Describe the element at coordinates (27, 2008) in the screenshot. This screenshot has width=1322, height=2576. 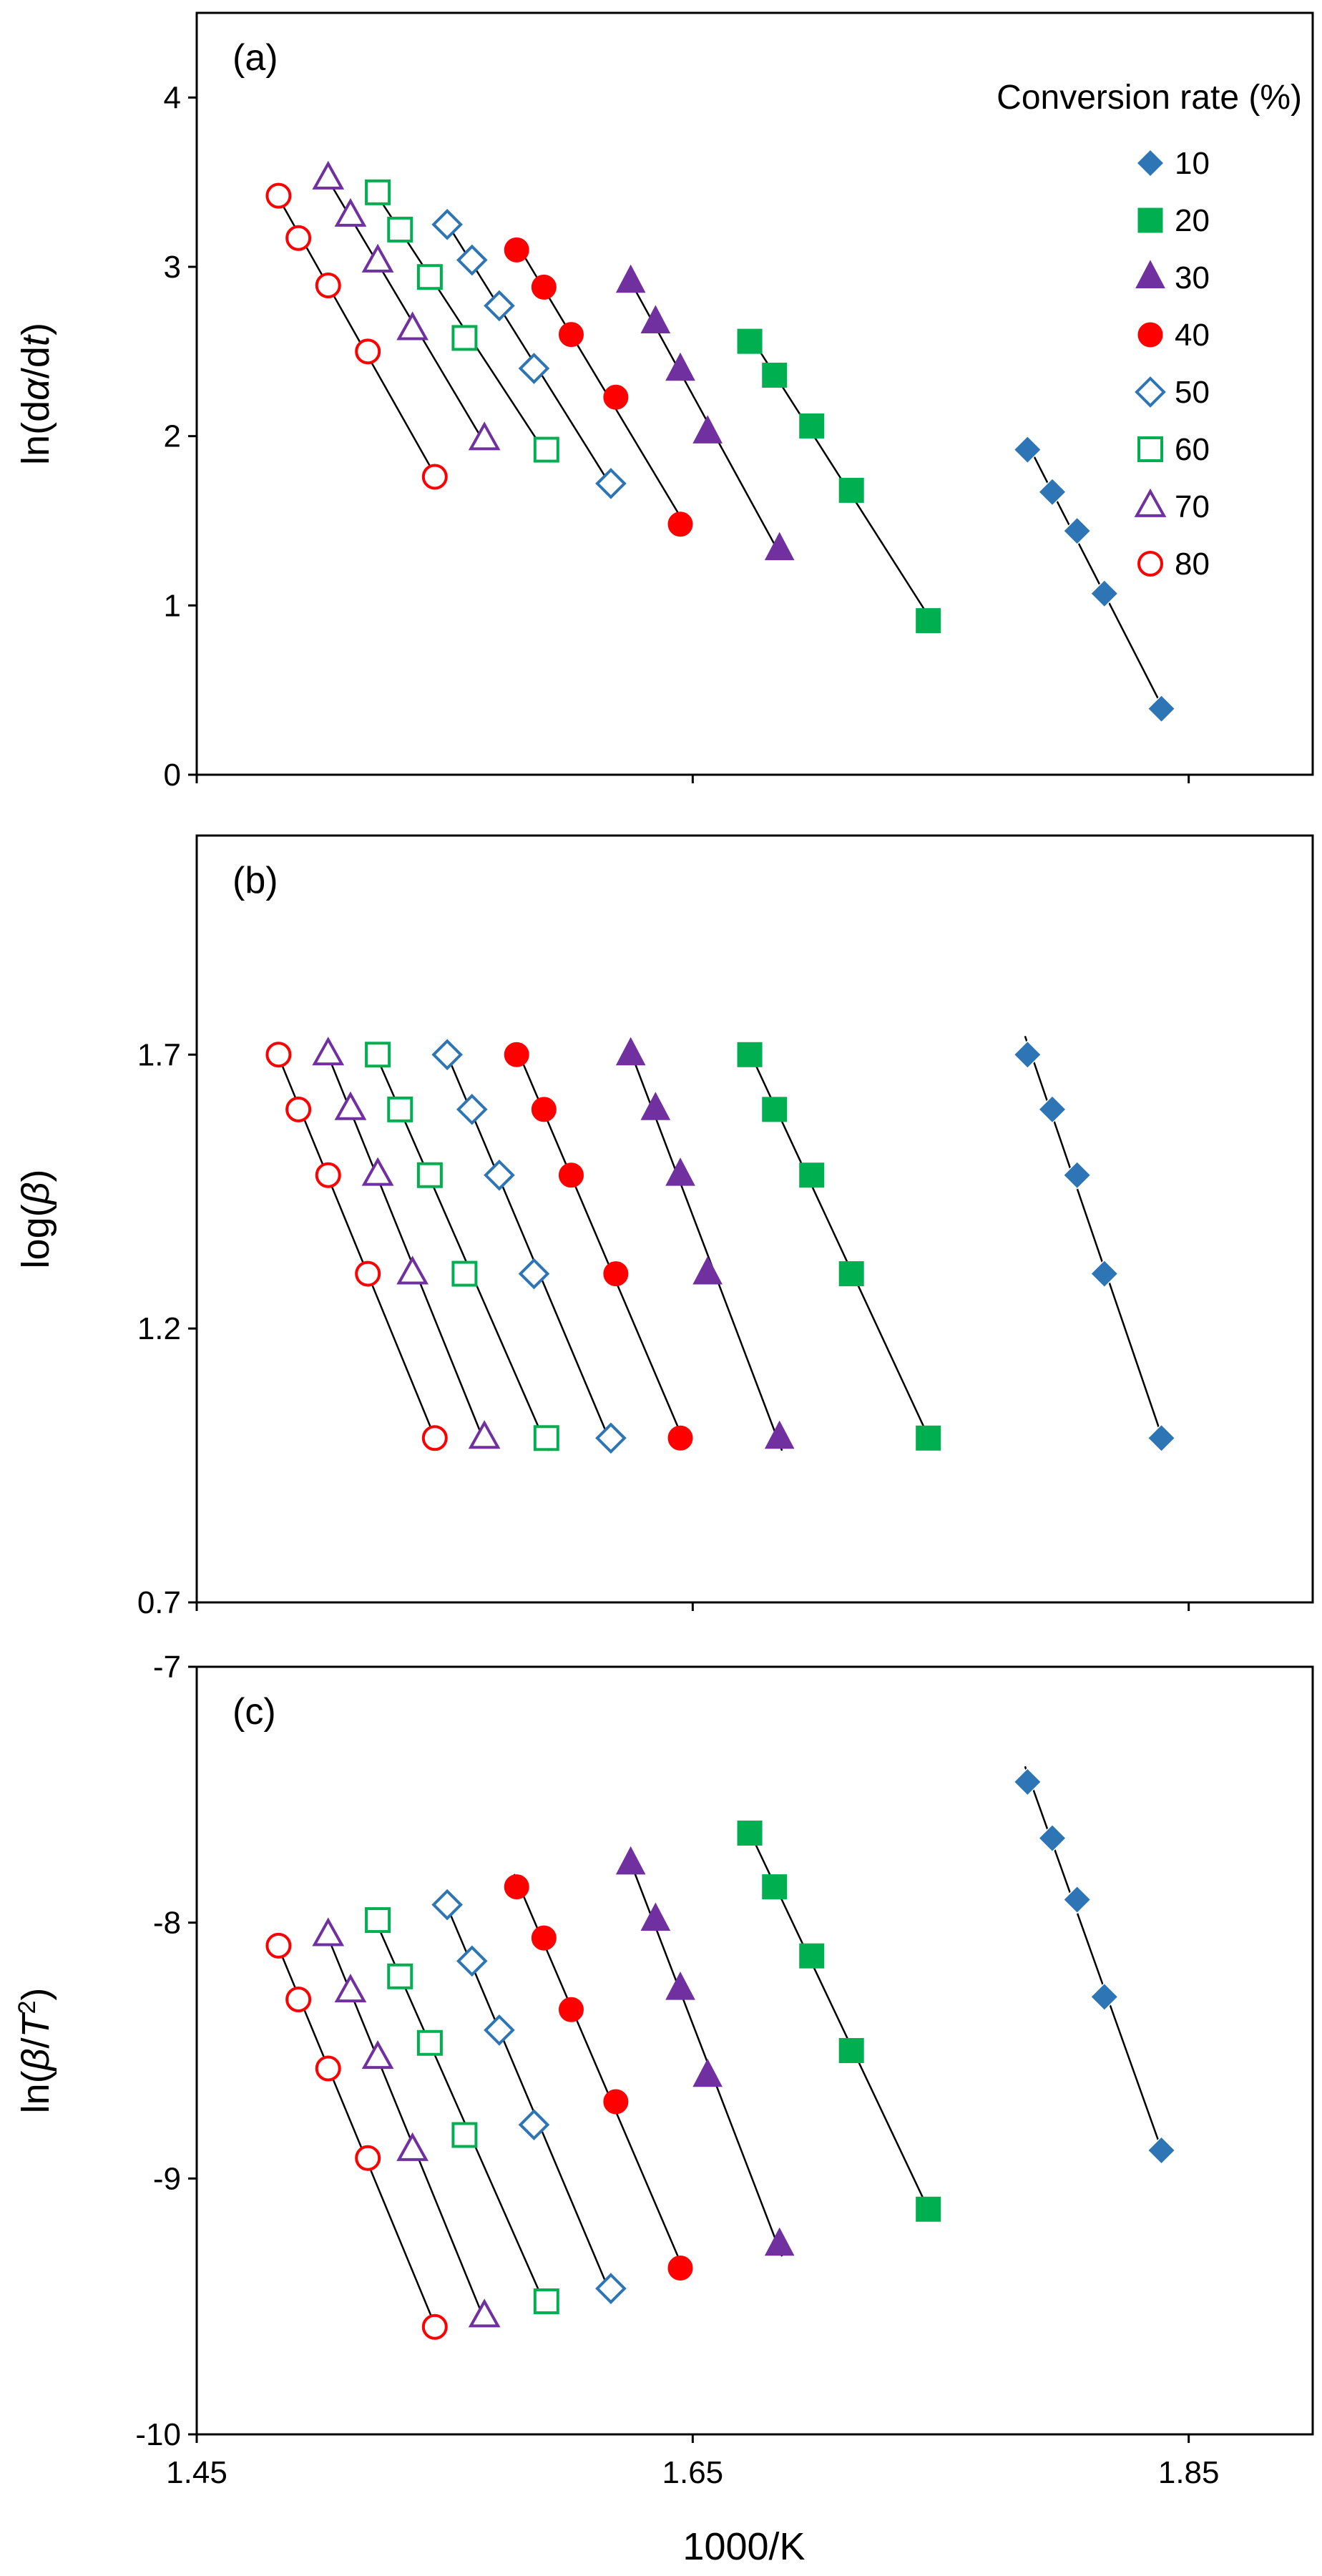
I see `y-axis-title-part: 2` at that location.